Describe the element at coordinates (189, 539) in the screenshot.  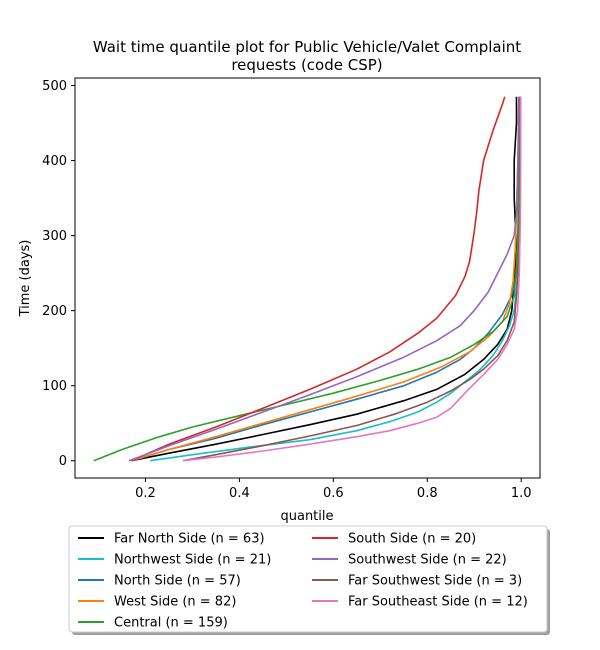
I see `legend-label-0: Far North Side (n = 63)` at that location.